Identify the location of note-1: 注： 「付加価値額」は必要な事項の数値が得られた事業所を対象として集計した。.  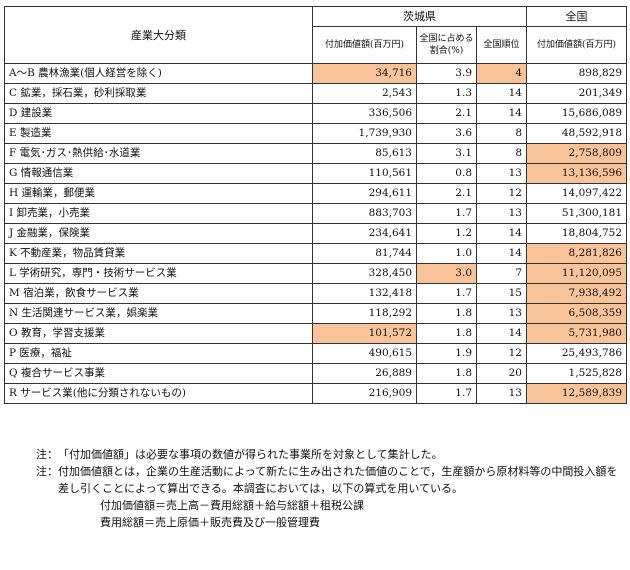
(331, 454).